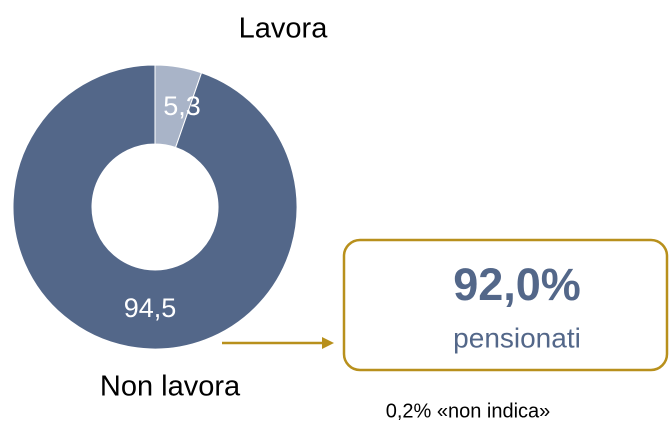 This screenshot has width=672, height=424. I want to click on arrow-head, so click(328, 343).